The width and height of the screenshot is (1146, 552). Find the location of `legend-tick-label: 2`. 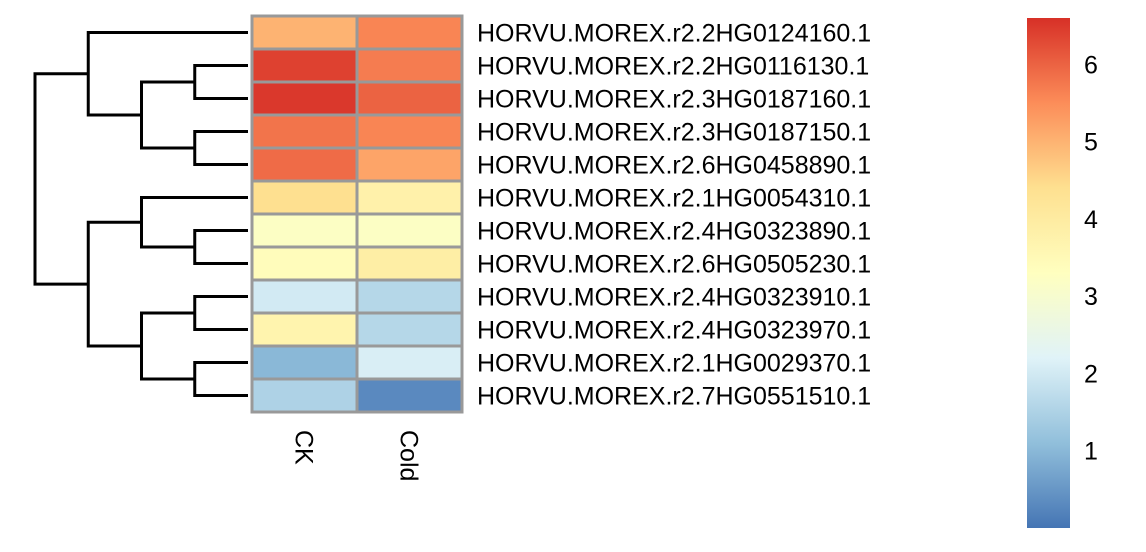

legend-tick-label: 2 is located at coordinates (1091, 374).